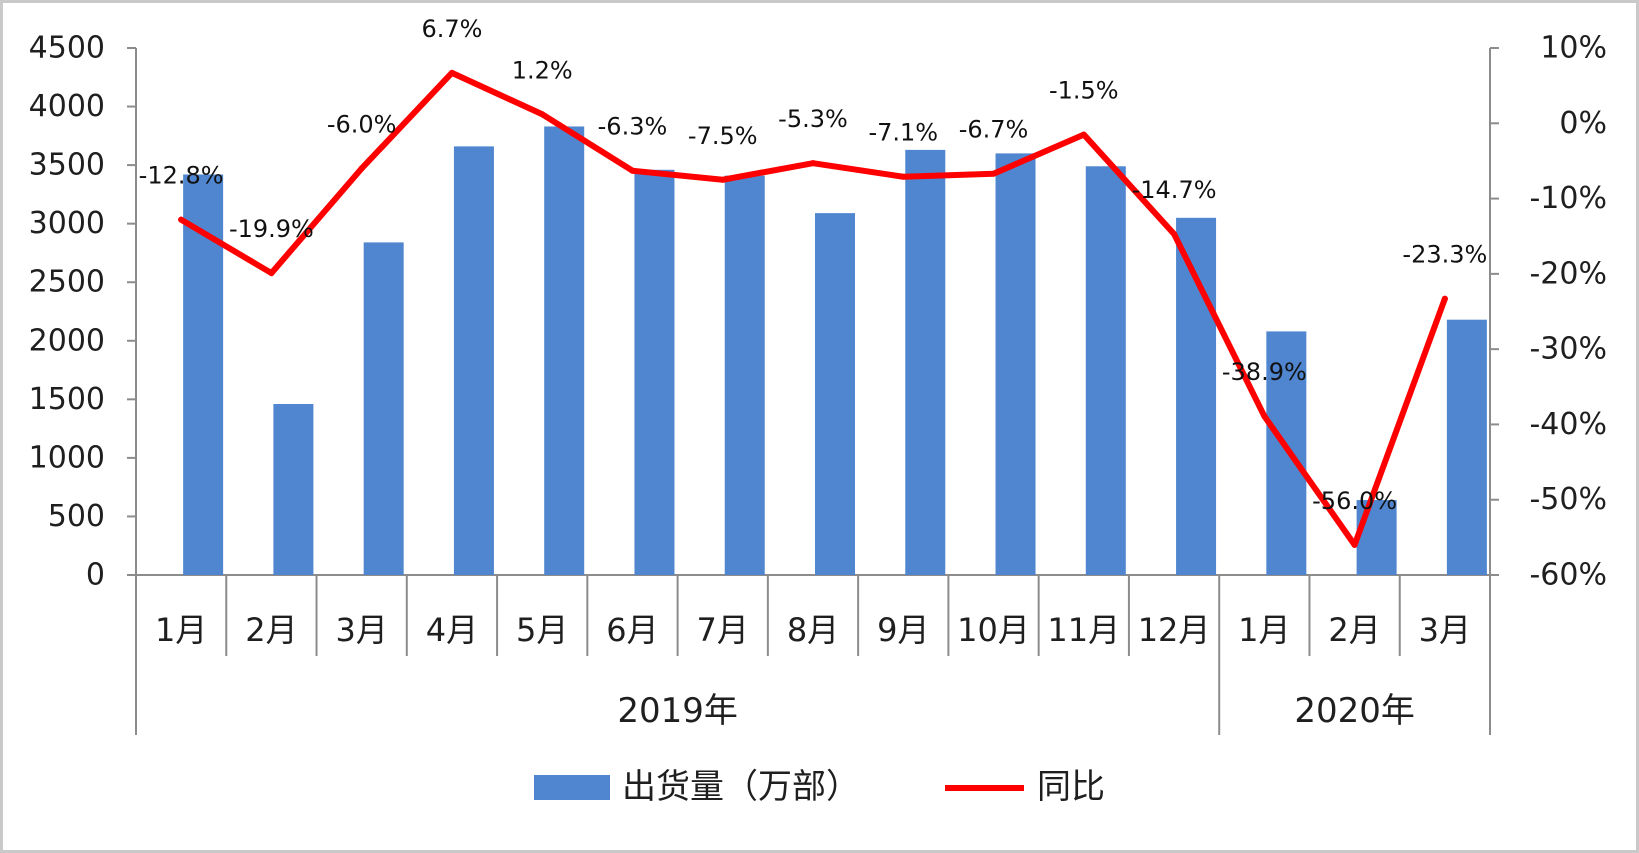 The width and height of the screenshot is (1639, 853). Describe the element at coordinates (1444, 255) in the screenshot. I see `yoy-data-label: -23.3%` at that location.